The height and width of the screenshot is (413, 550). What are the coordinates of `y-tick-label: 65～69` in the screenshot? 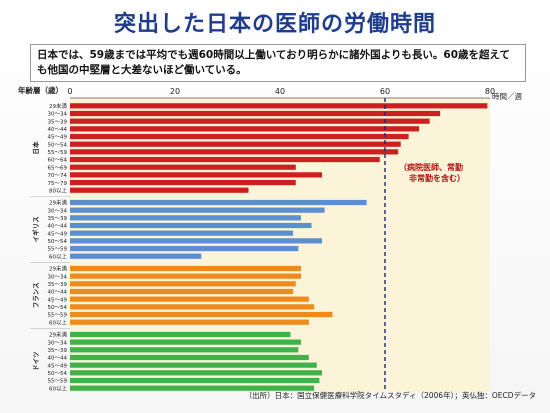 It's located at (58, 168).